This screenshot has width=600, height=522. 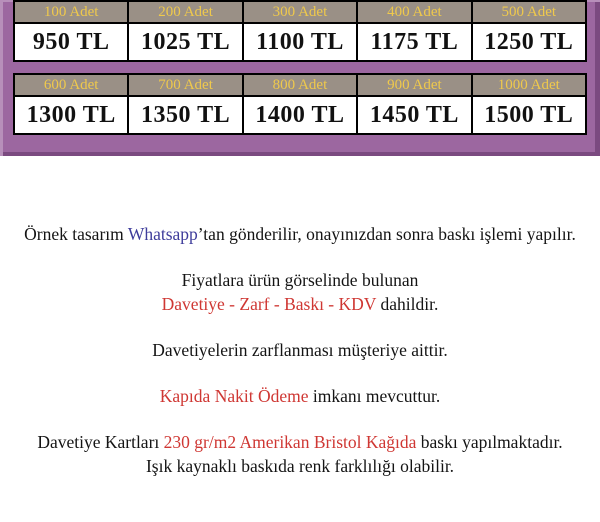 I want to click on price-cell: 1500 TL, so click(x=529, y=115).